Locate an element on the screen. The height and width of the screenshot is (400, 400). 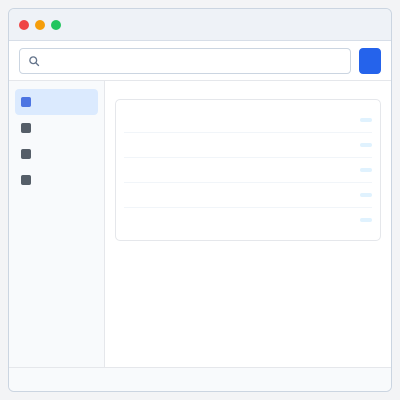
minimize-window-button is located at coordinates (40, 24).